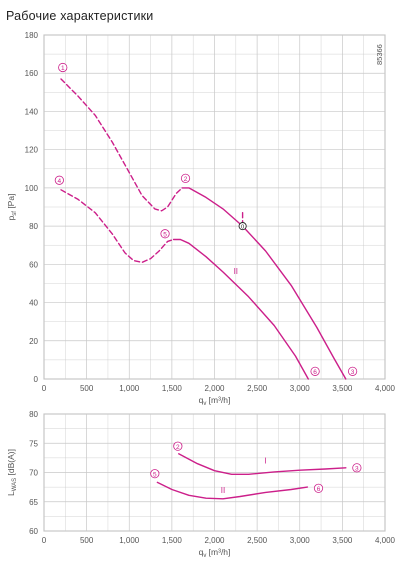 The width and height of the screenshot is (419, 562). What do you see at coordinates (87, 388) in the screenshot?
I see `pressure-x-tick-label: 500` at bounding box center [87, 388].